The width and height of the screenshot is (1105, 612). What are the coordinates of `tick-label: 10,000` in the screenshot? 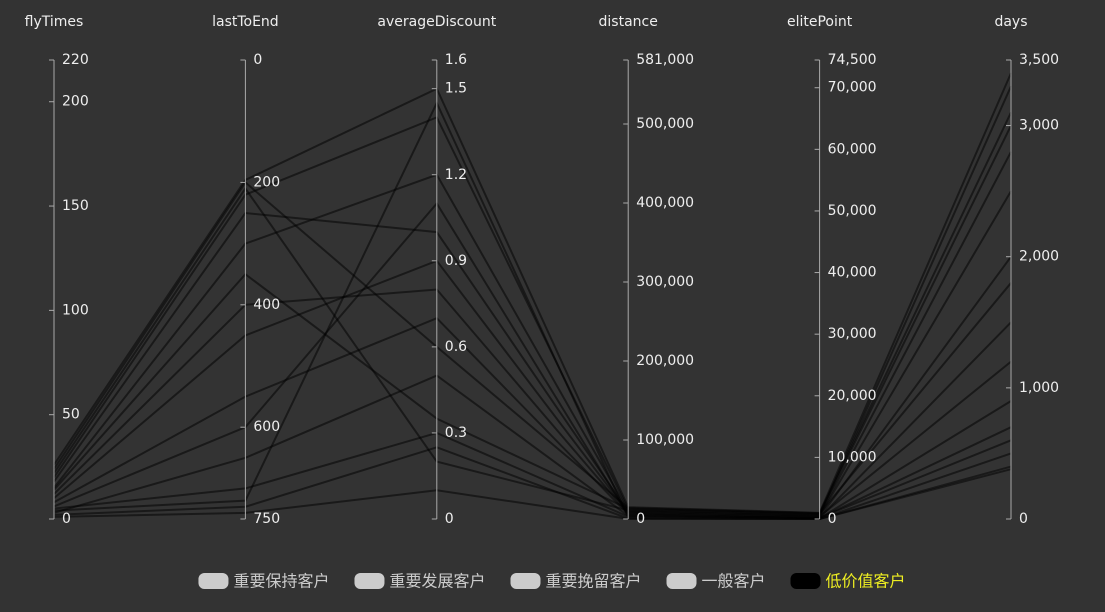 It's located at (852, 457).